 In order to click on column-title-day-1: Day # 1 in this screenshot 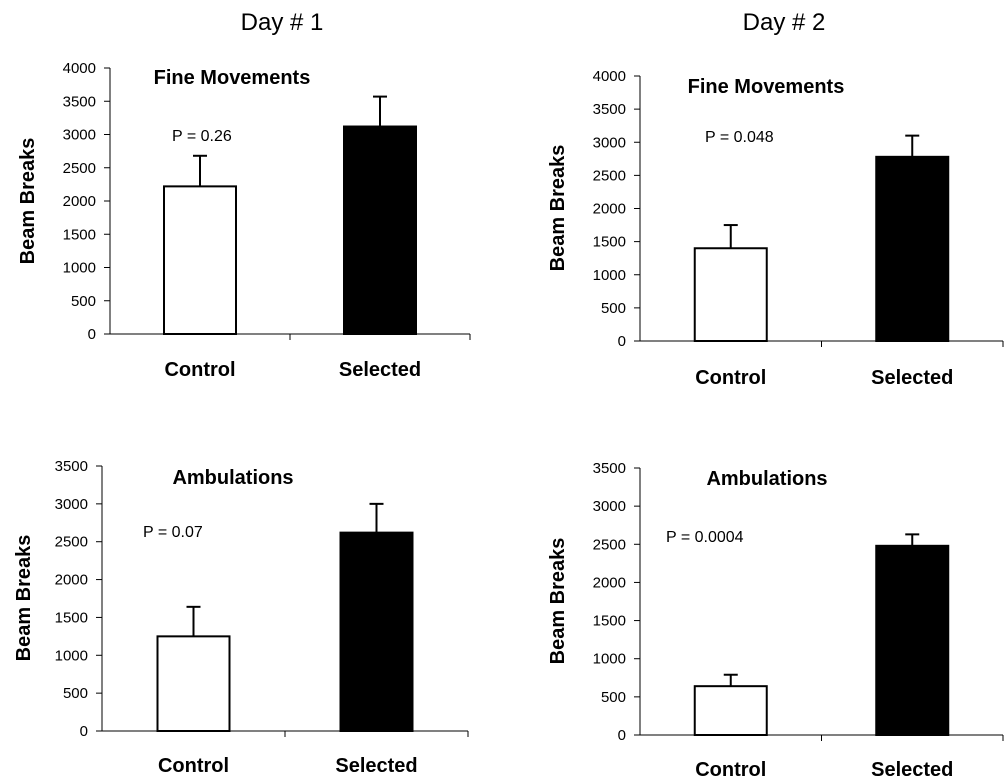, I will do `click(282, 22)`.